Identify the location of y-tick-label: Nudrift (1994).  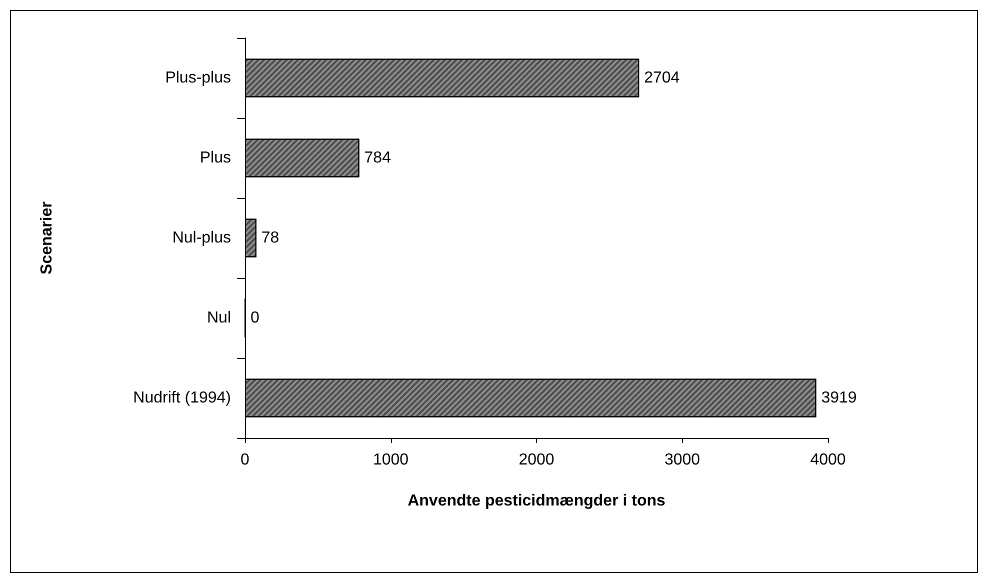
(182, 398).